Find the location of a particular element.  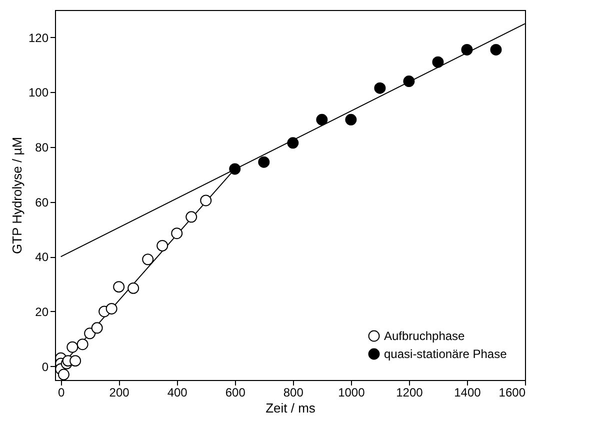

x-tick-label: 800 is located at coordinates (293, 393).